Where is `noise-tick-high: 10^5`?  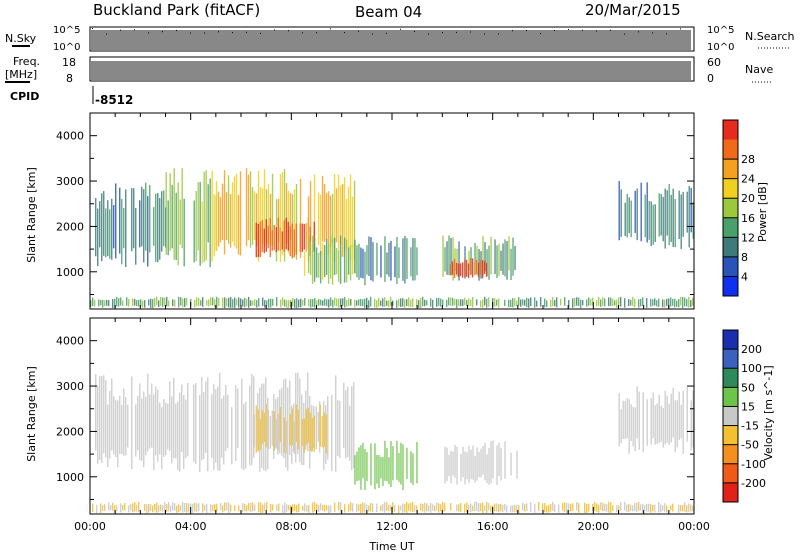 noise-tick-high: 10^5 is located at coordinates (66, 30).